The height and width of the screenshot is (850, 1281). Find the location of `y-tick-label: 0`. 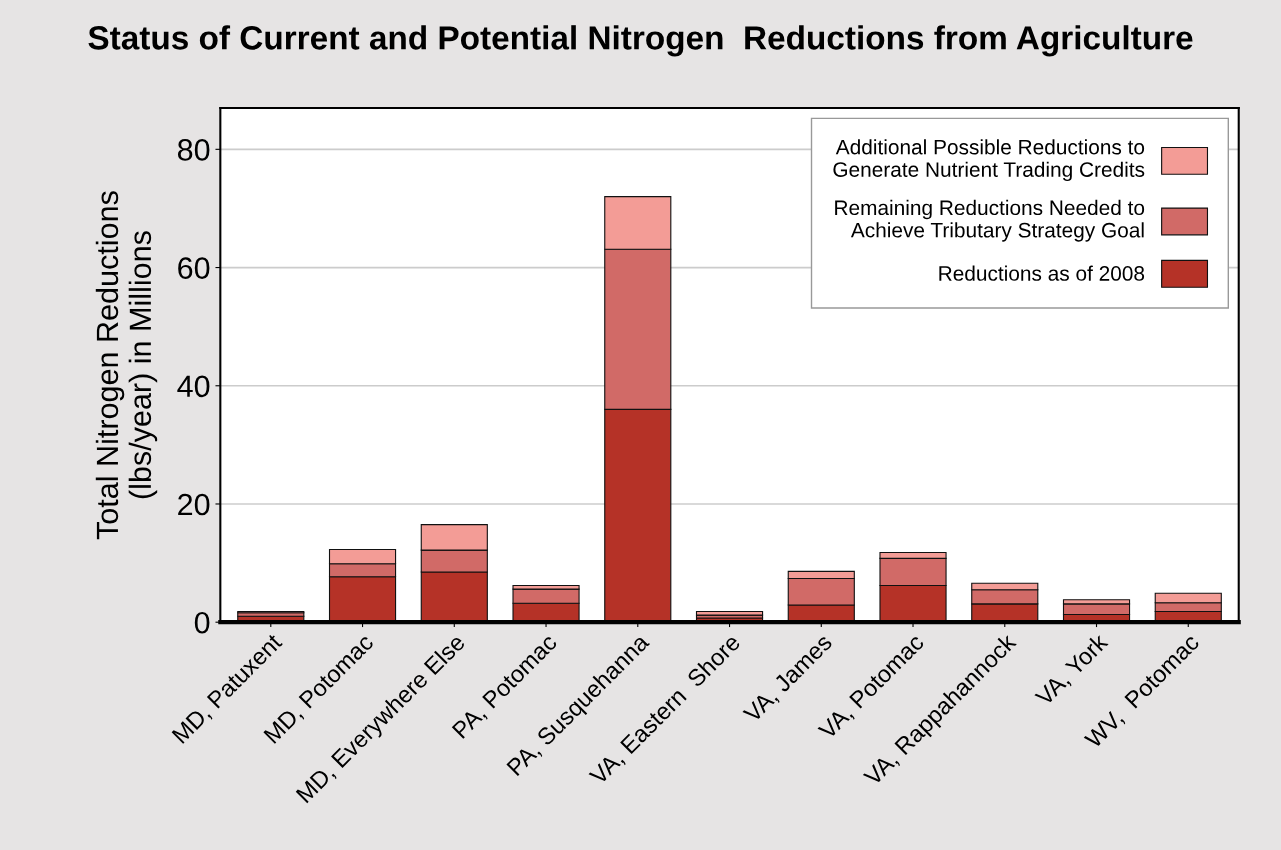

y-tick-label: 0 is located at coordinates (202, 622).